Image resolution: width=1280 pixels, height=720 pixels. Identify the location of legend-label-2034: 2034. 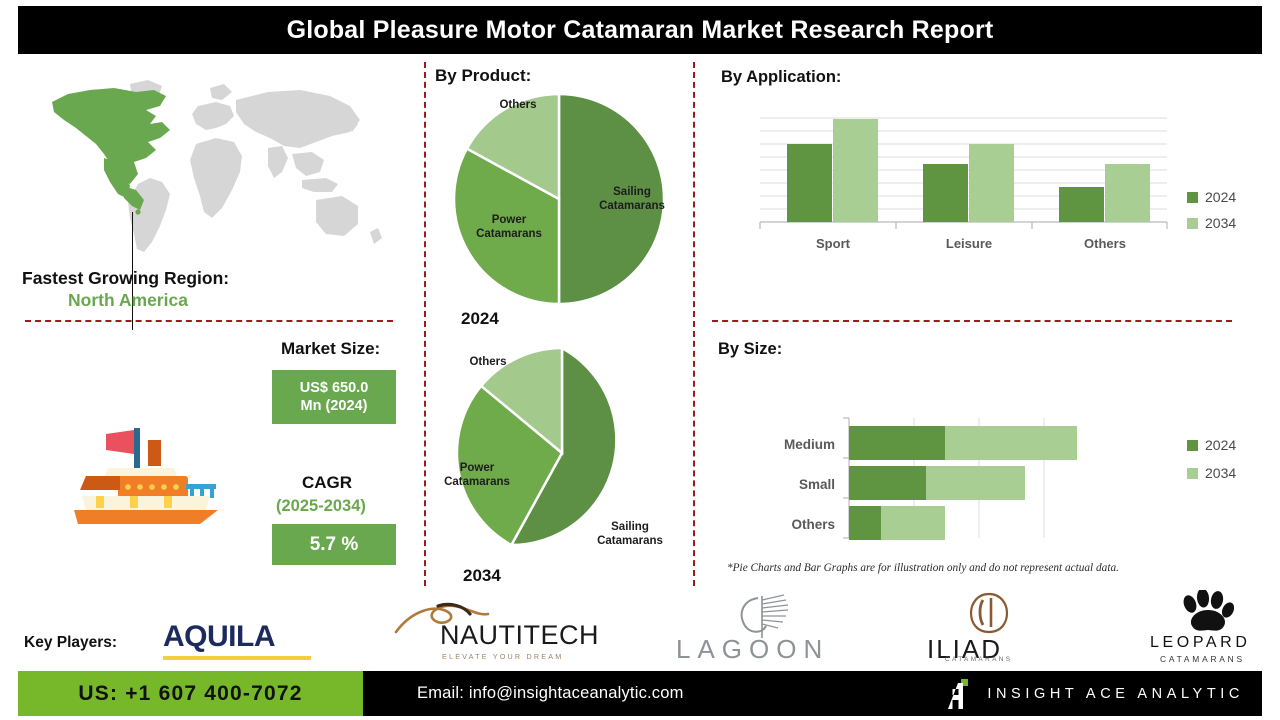
(1220, 223).